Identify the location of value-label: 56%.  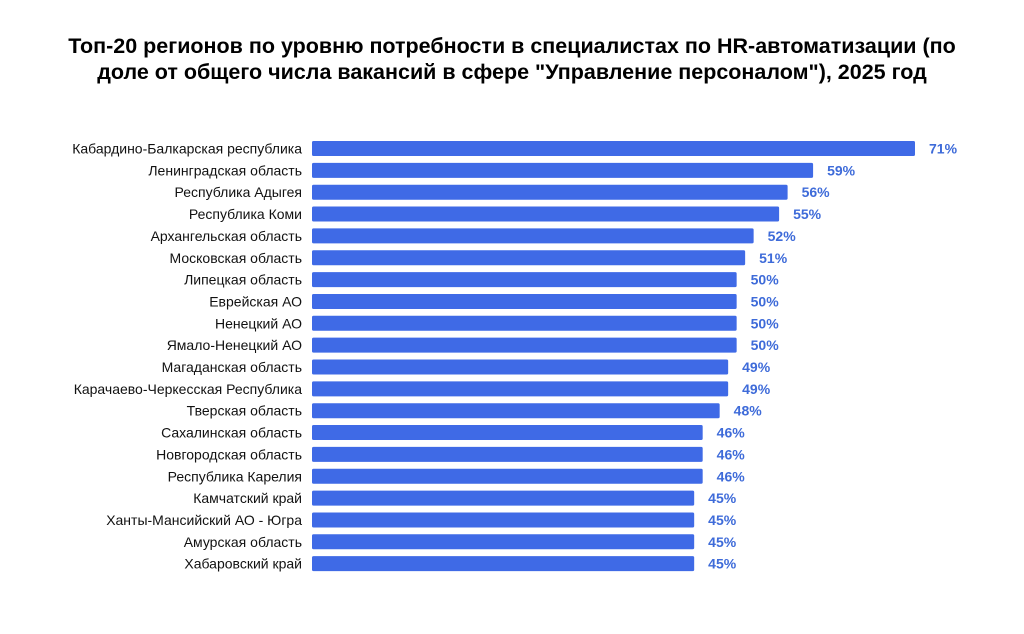
(816, 192).